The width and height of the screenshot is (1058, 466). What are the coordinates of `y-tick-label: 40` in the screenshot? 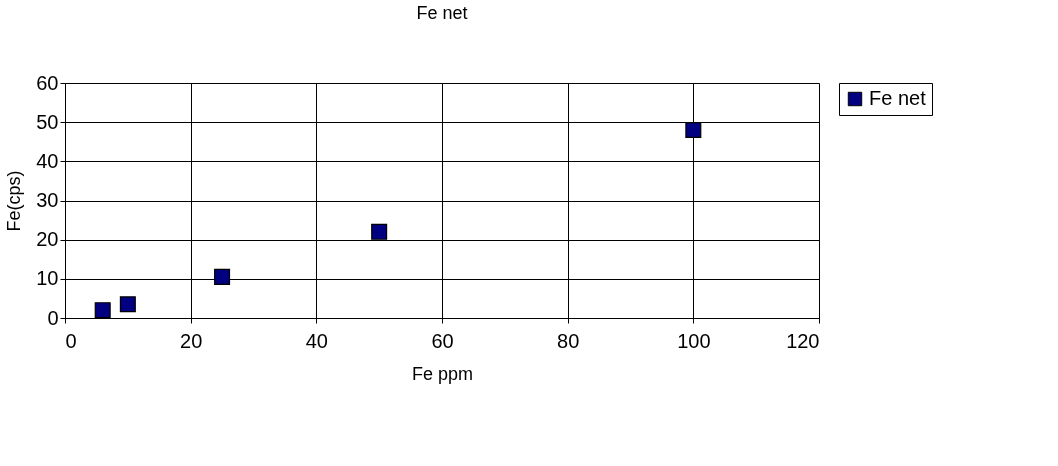 It's located at (47, 160).